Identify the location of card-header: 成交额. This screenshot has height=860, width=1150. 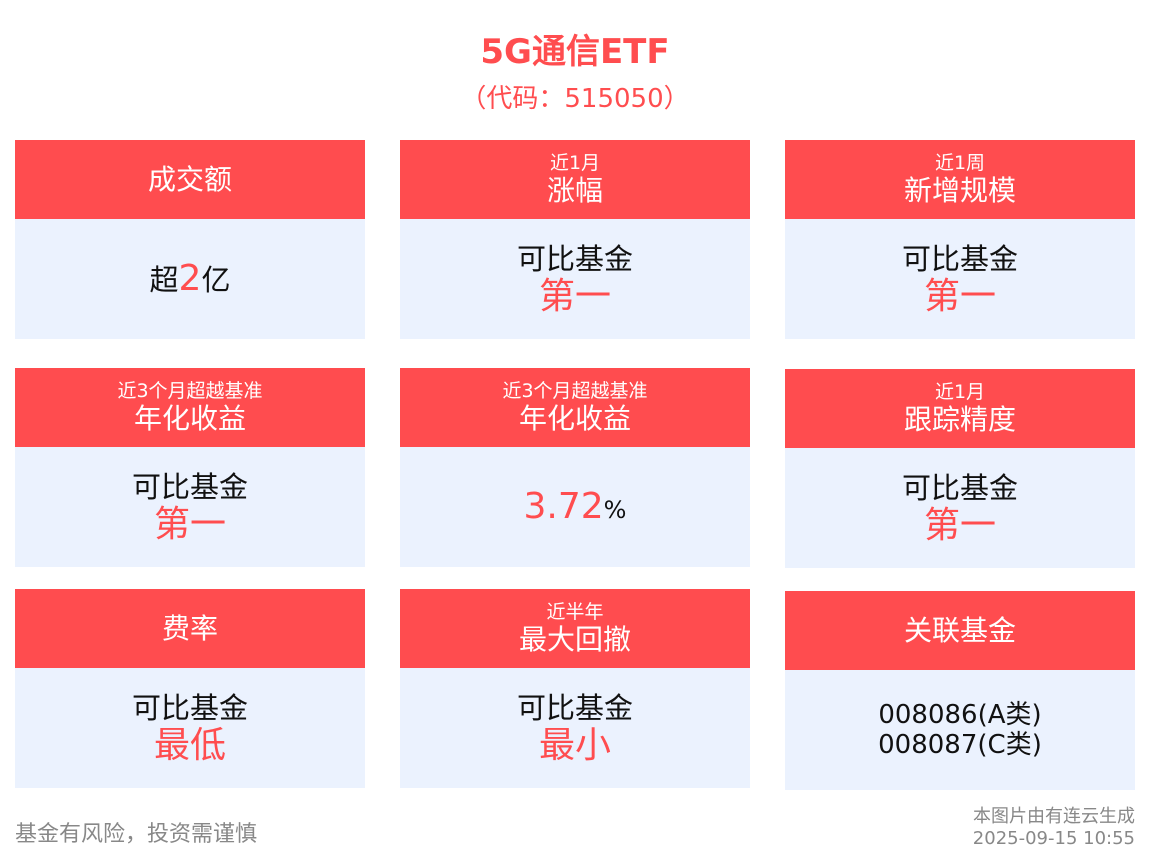
(190, 179).